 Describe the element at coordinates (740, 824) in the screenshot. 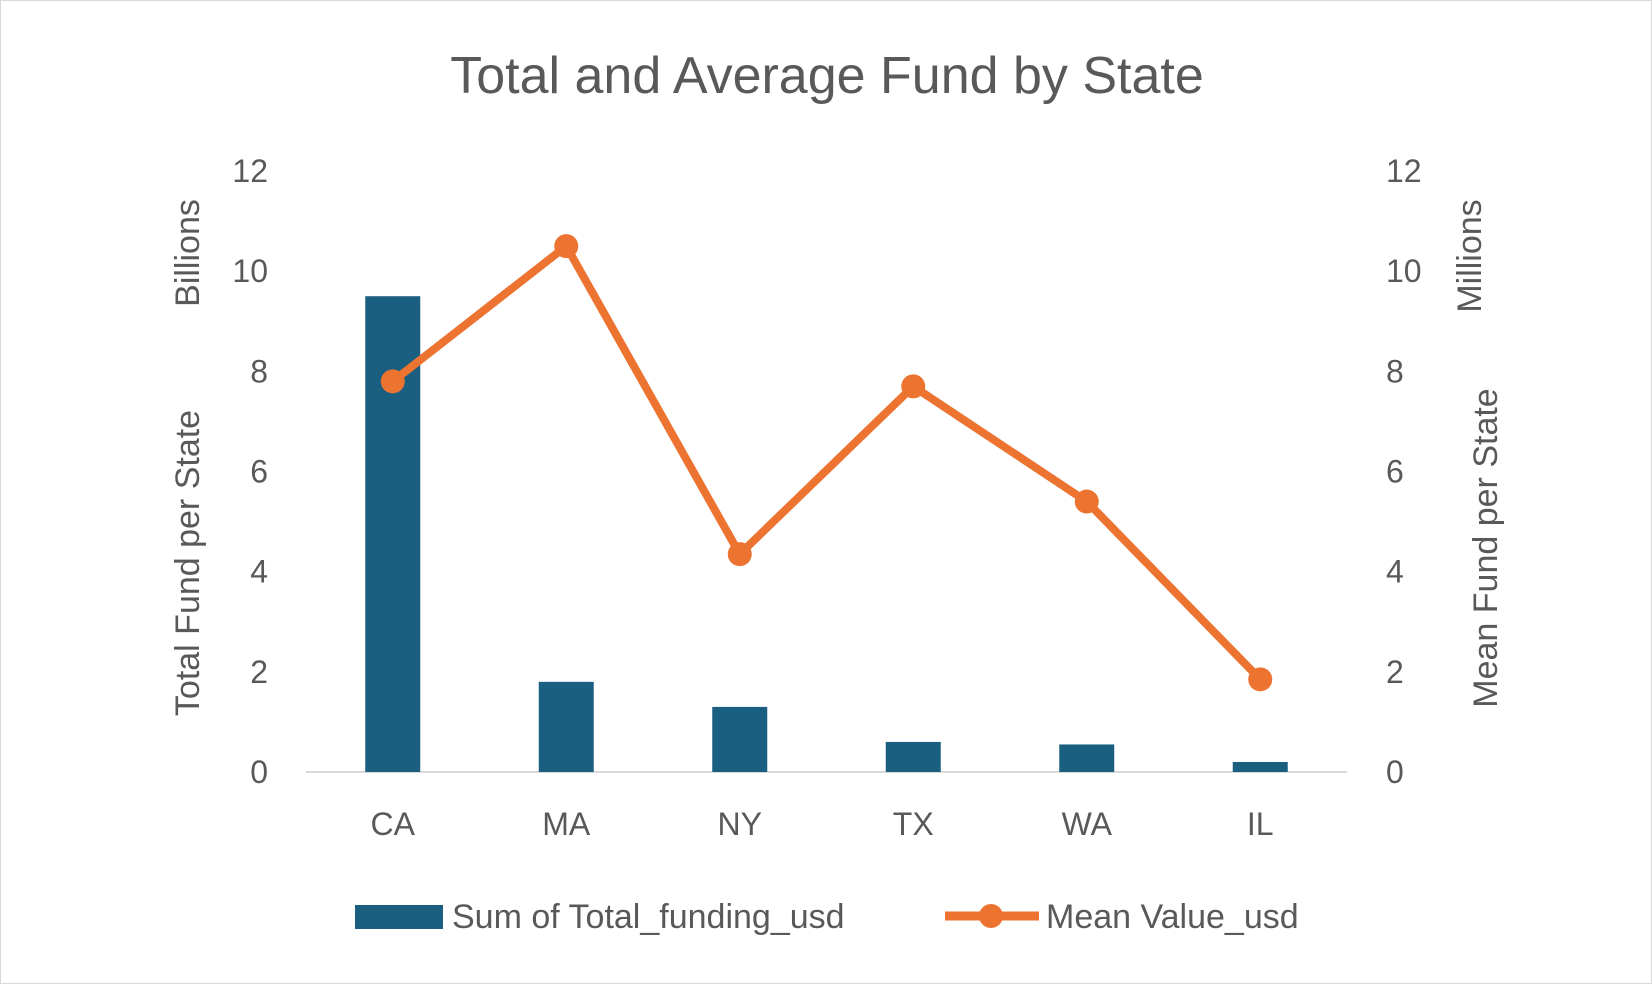

I see `x-tick-label-ny: NY` at that location.